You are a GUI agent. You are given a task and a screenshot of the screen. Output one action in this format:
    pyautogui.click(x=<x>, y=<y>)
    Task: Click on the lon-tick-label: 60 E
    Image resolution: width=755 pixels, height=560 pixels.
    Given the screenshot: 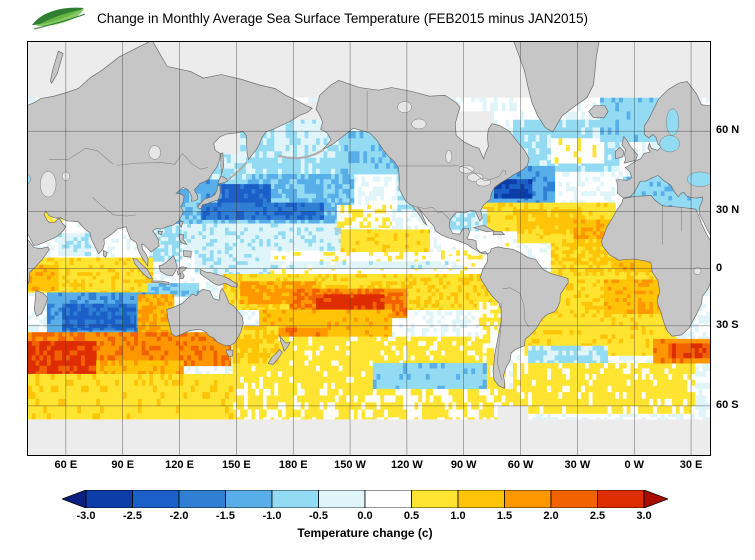 What is the action you would take?
    pyautogui.click(x=66, y=465)
    